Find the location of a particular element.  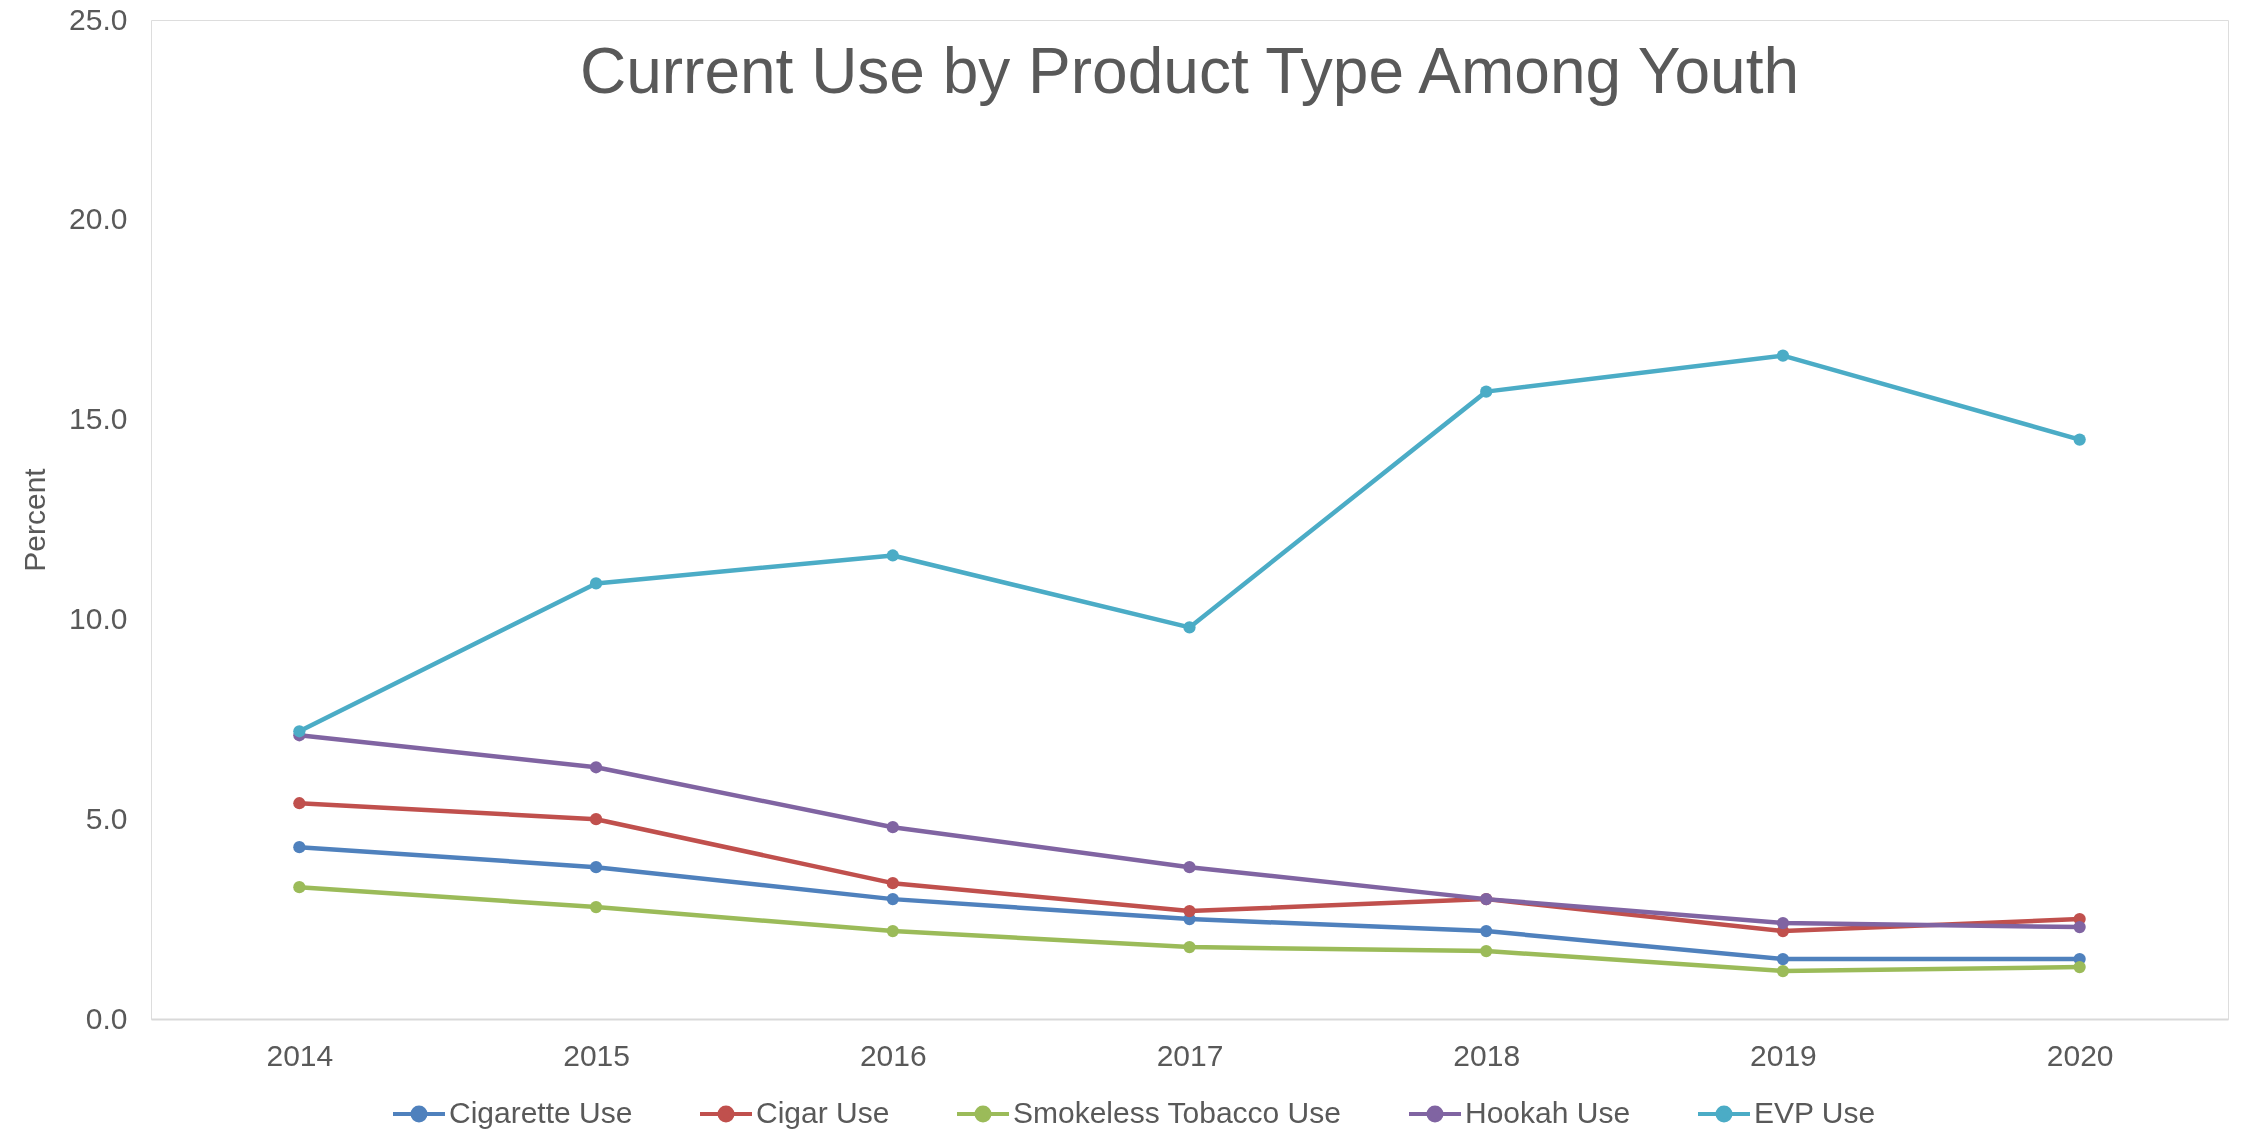

y-tick-label: 10.0 is located at coordinates (98, 618).